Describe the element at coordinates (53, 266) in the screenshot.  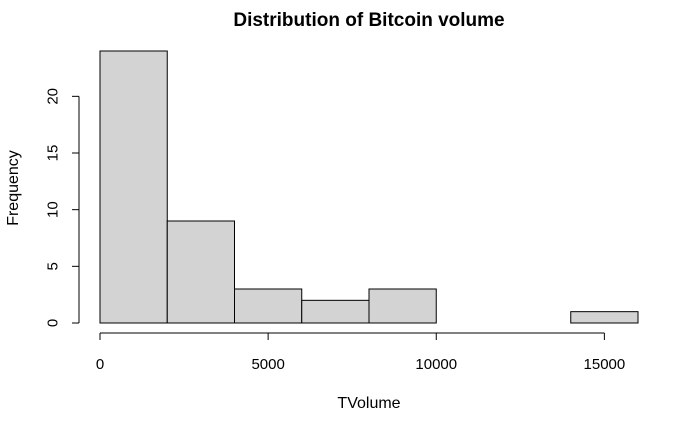
I see `y-tick-label: 5` at that location.